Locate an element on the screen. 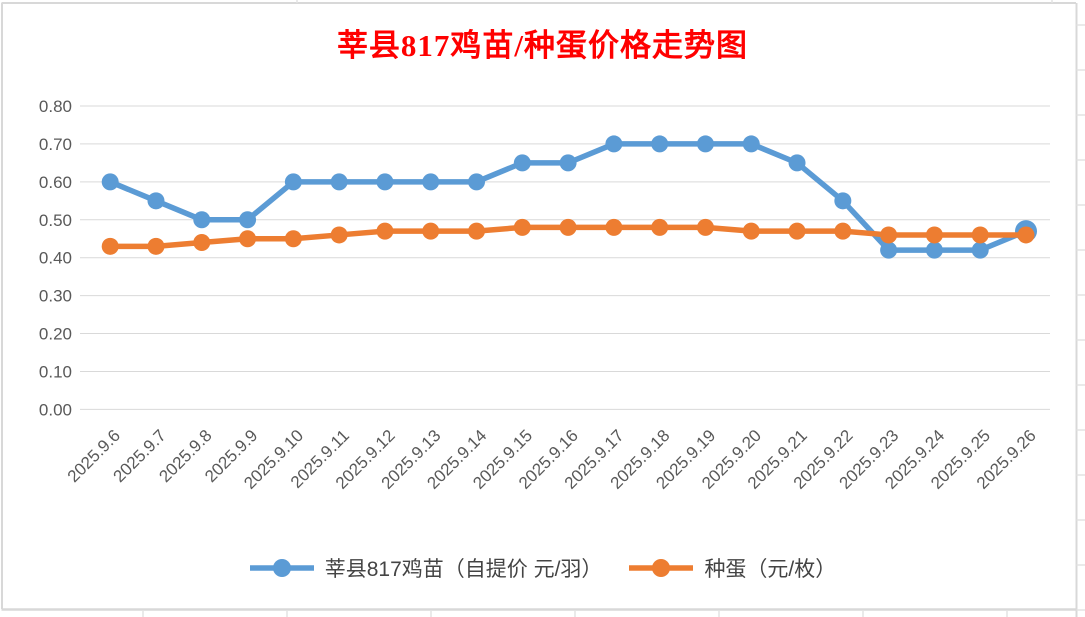 The image size is (1085, 617). legend-label-chick: 莘县817鸡苗（自提价 元/羽） is located at coordinates (463, 569).